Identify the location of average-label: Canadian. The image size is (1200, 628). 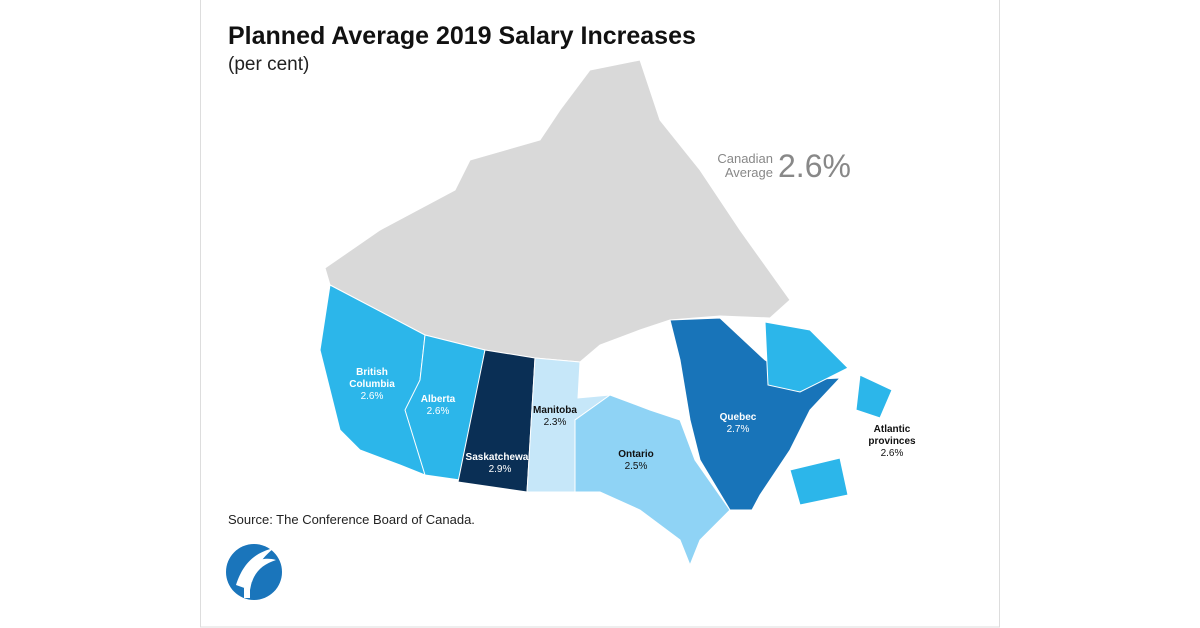
(745, 158).